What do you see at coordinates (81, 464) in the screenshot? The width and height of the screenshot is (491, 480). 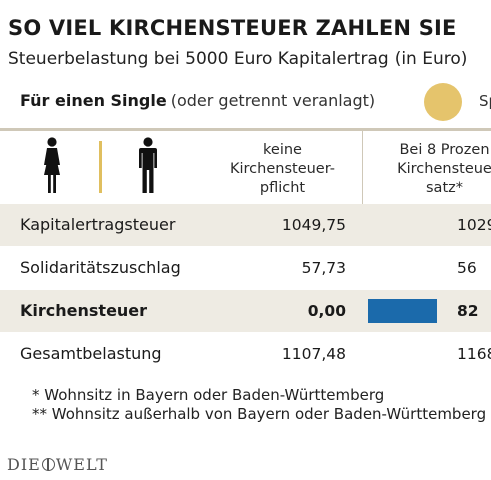 I see `logo-right: WELT` at bounding box center [81, 464].